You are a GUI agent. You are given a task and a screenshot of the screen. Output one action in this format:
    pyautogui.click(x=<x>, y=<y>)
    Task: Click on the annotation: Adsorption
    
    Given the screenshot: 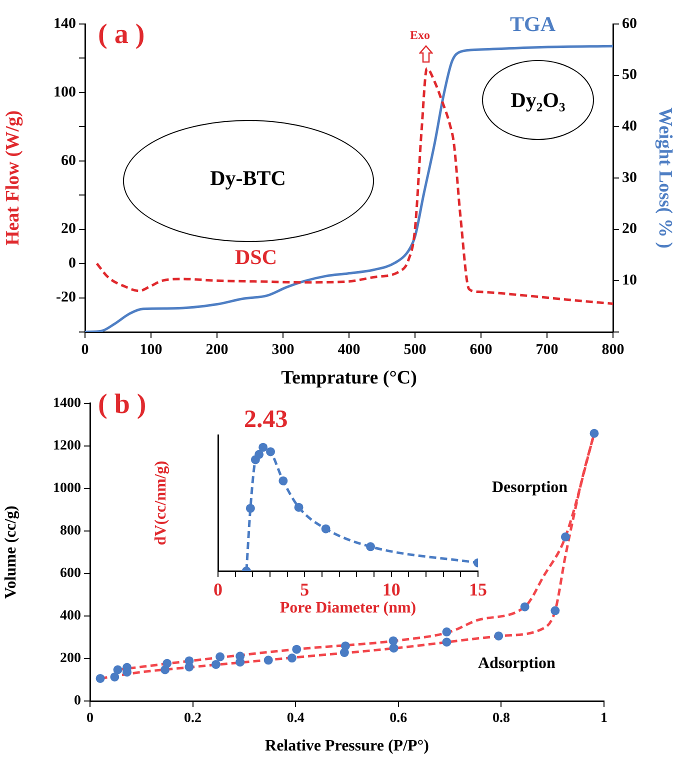 What is the action you would take?
    pyautogui.click(x=517, y=664)
    